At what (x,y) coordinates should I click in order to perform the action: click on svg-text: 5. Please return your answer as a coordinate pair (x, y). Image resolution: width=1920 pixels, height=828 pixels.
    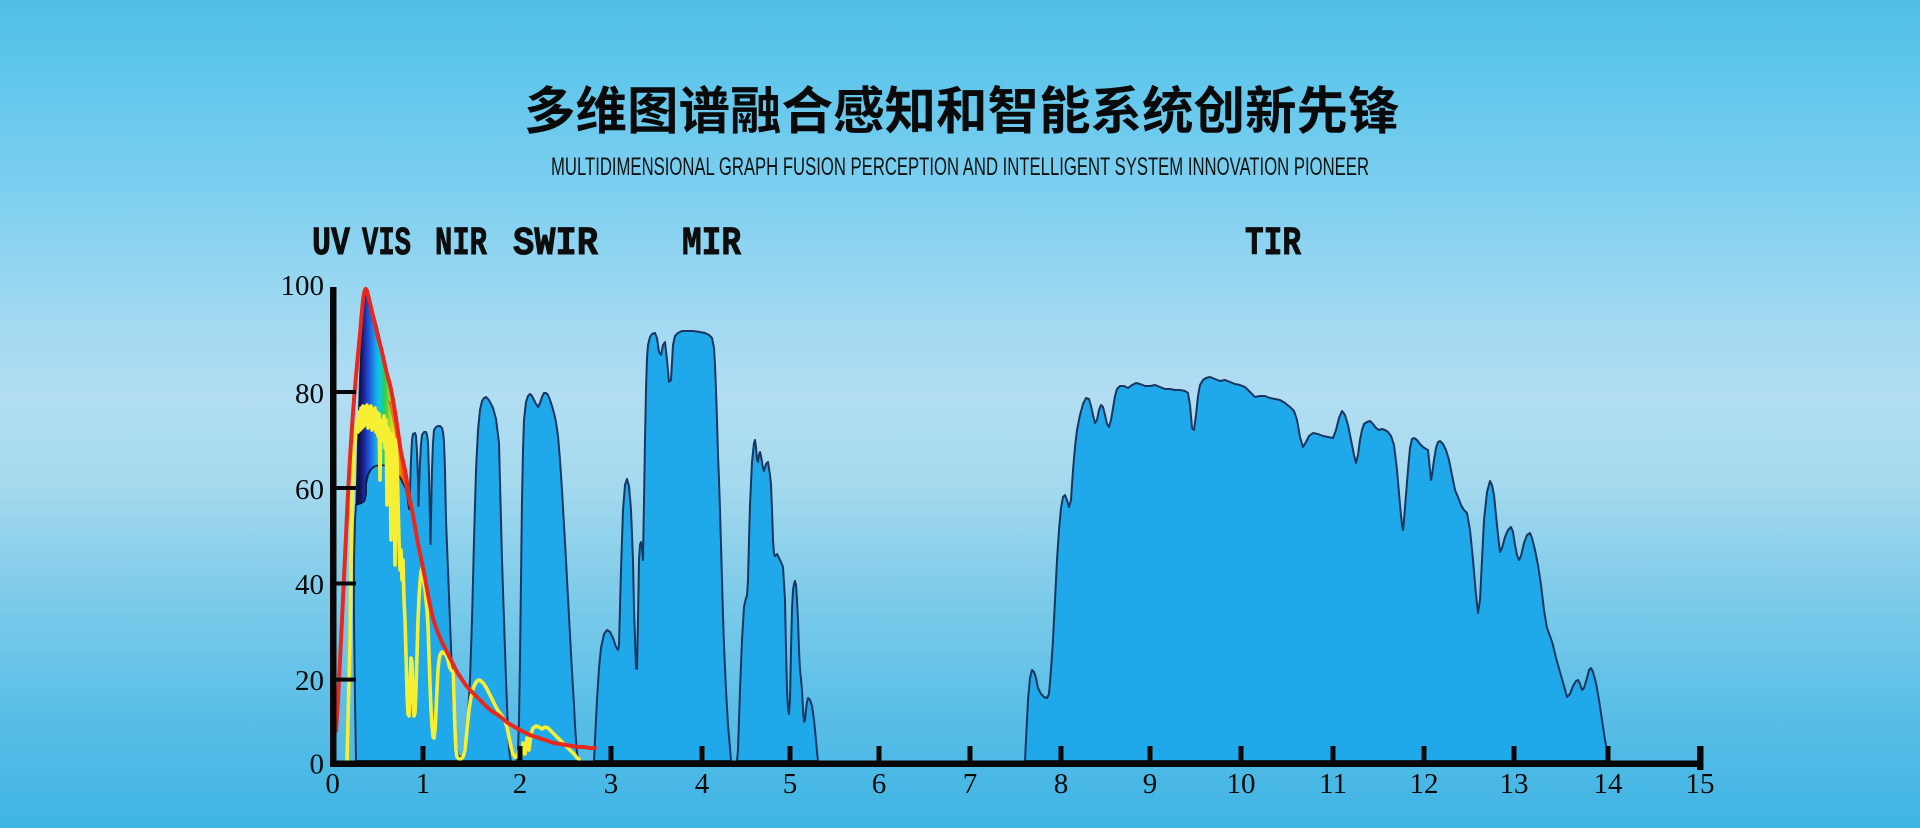
    Looking at the image, I should click on (790, 784).